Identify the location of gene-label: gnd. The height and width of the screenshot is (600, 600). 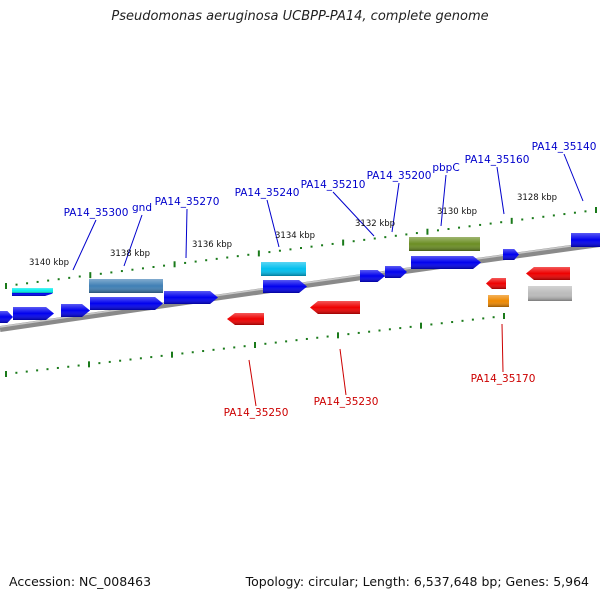
(142, 208).